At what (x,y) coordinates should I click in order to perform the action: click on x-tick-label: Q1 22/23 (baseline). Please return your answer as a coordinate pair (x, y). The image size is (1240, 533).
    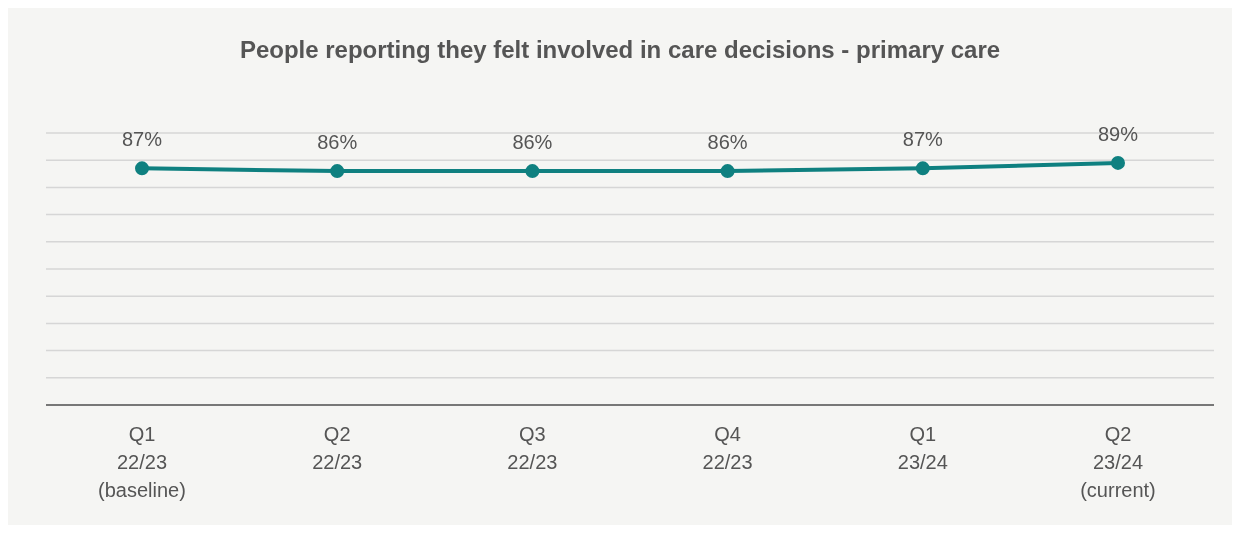
    Looking at the image, I should click on (142, 462).